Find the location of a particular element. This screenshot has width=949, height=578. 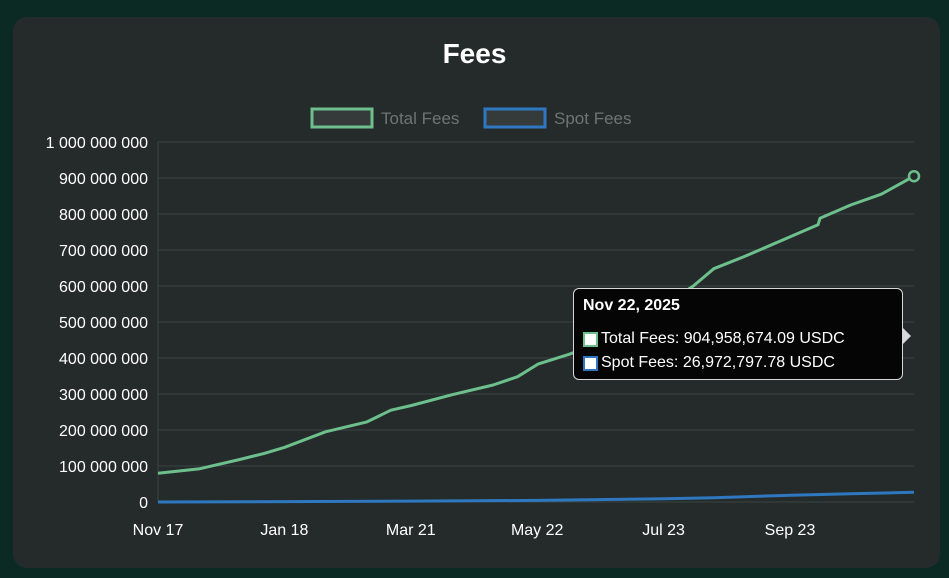

x-tick-label: May 22 is located at coordinates (537, 530).